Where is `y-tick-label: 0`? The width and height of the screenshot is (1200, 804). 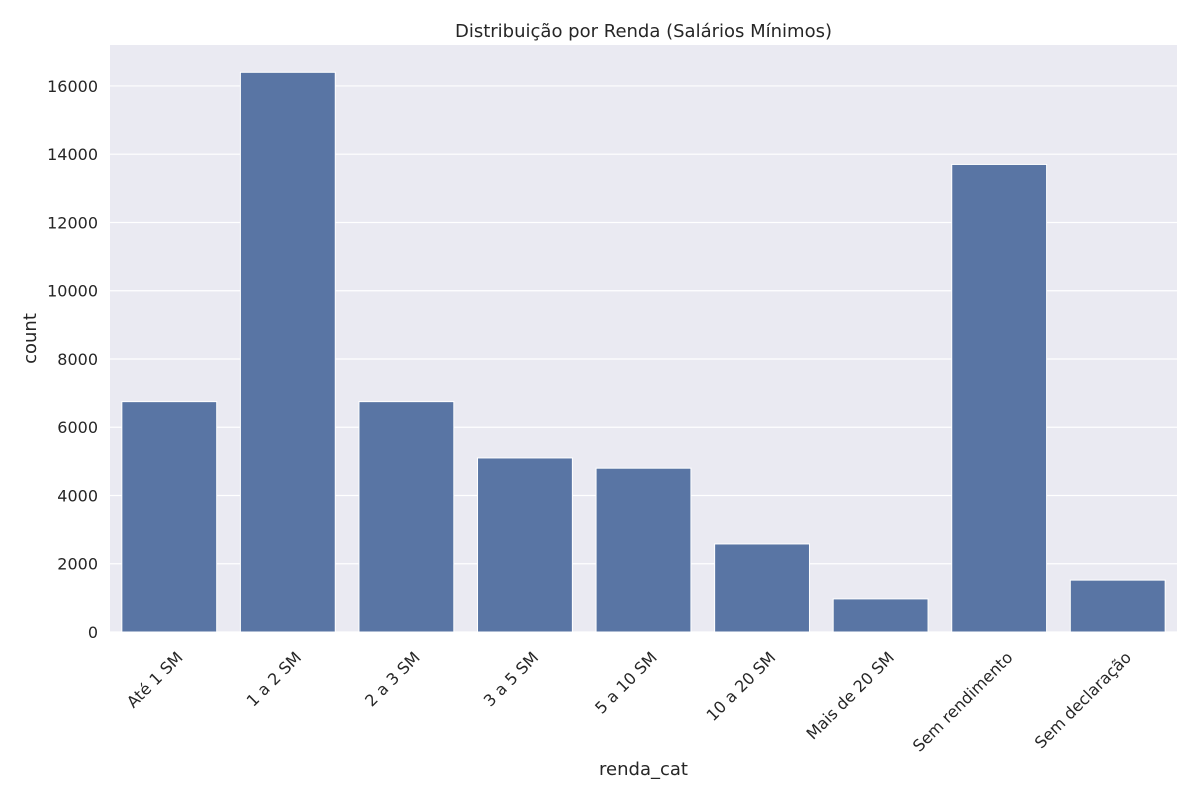 y-tick-label: 0 is located at coordinates (93, 632).